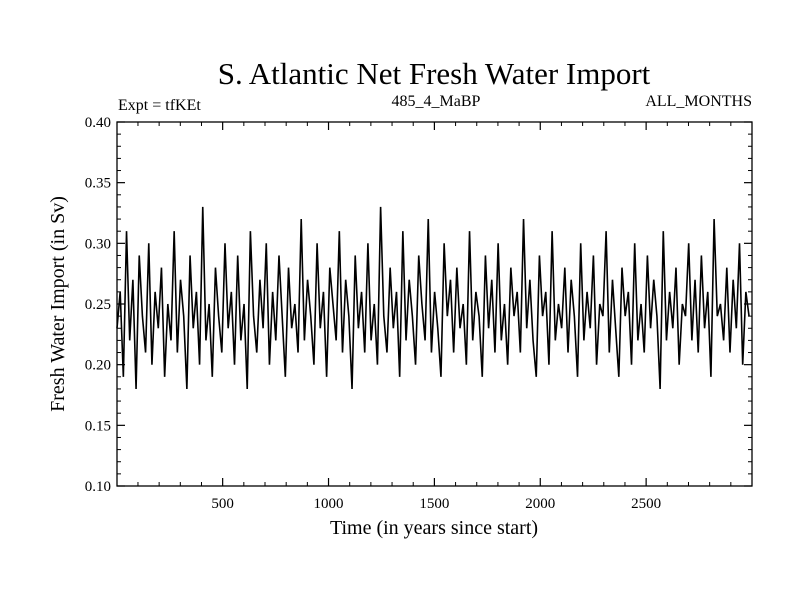  I want to click on chart-title: S. Atlantic Net Fresh Water Import, so click(434, 73).